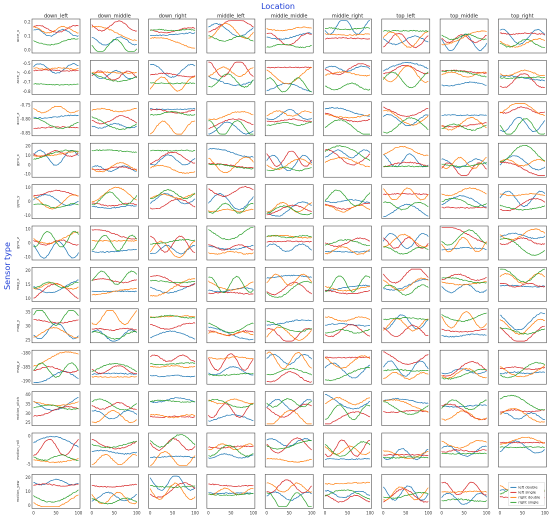  I want to click on panel-mag-x-middle-middle, so click(289, 284).